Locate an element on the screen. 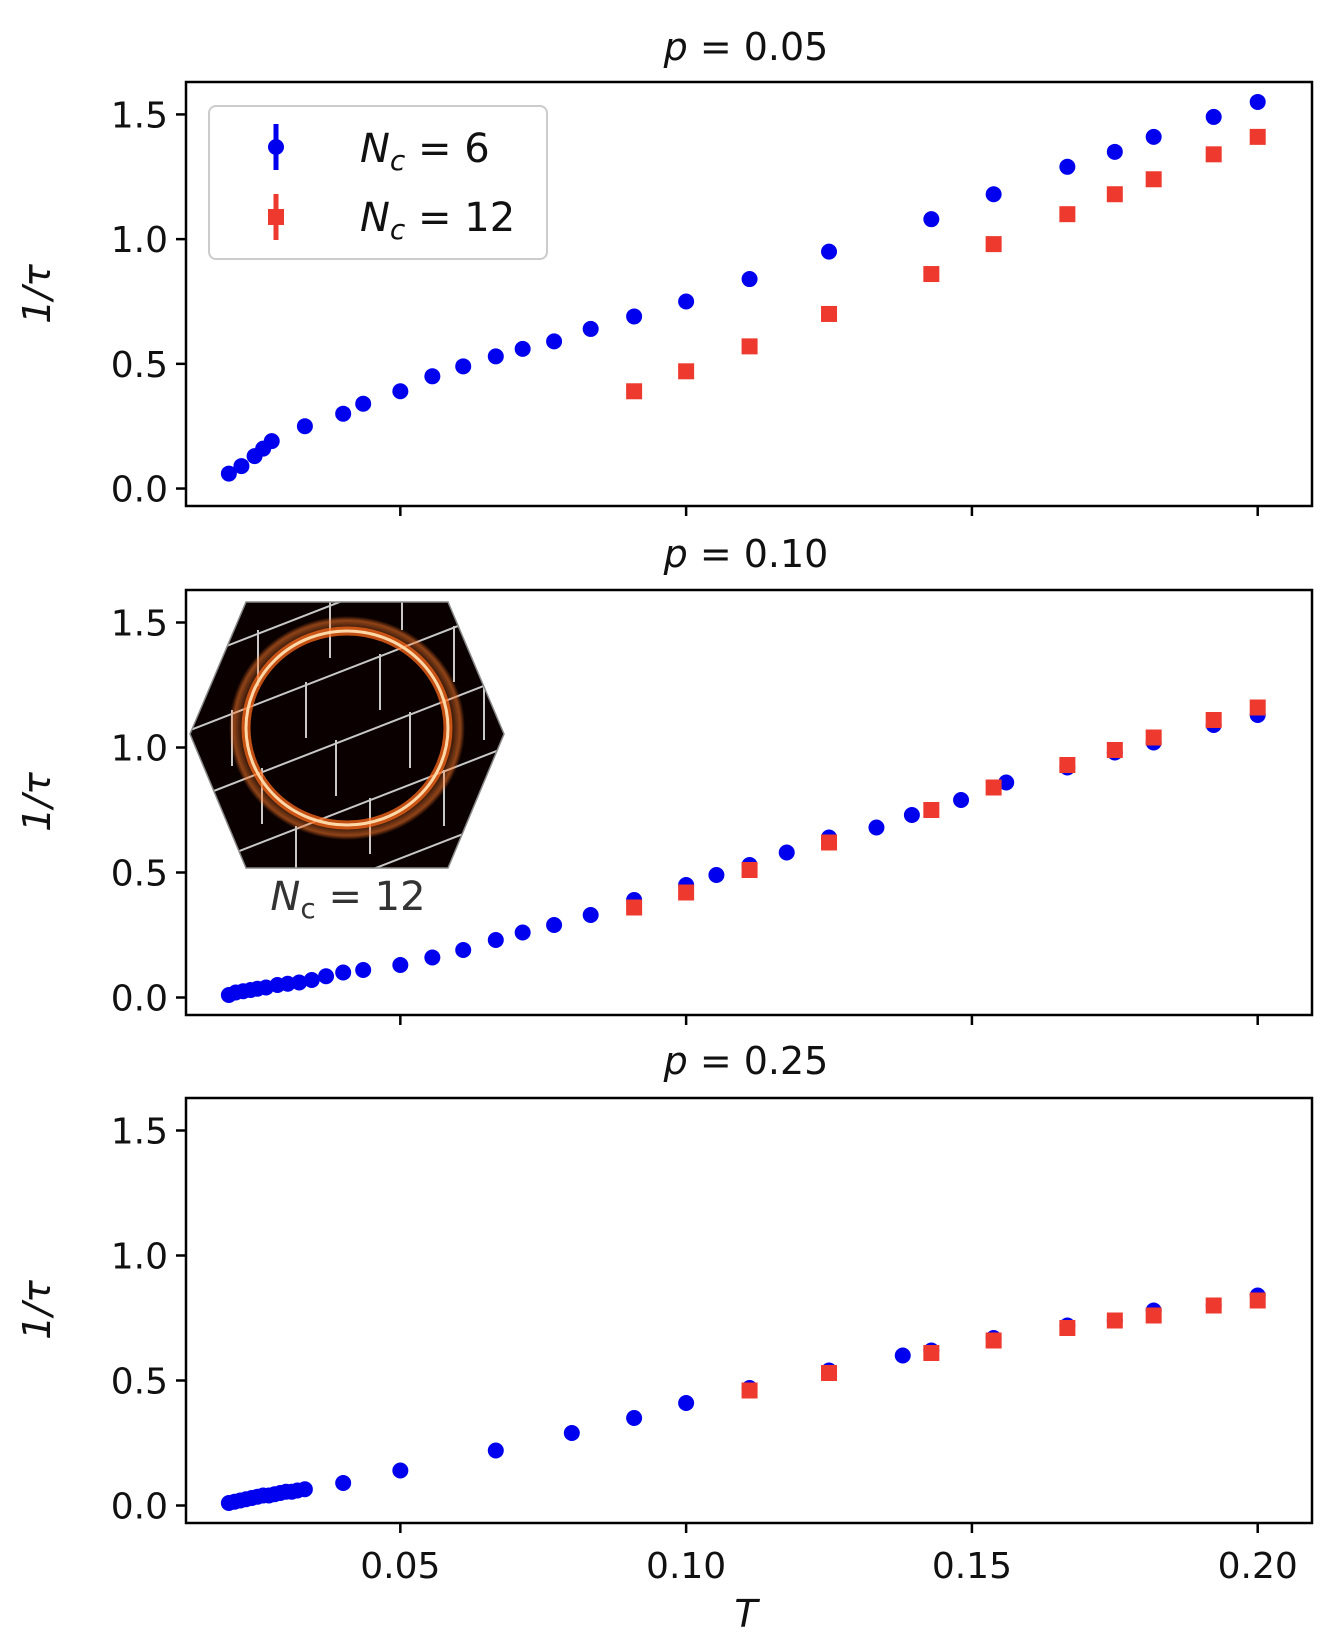 Image resolution: width=1335 pixels, height=1635 pixels. x-tick-label: 0.05 is located at coordinates (400, 1566).